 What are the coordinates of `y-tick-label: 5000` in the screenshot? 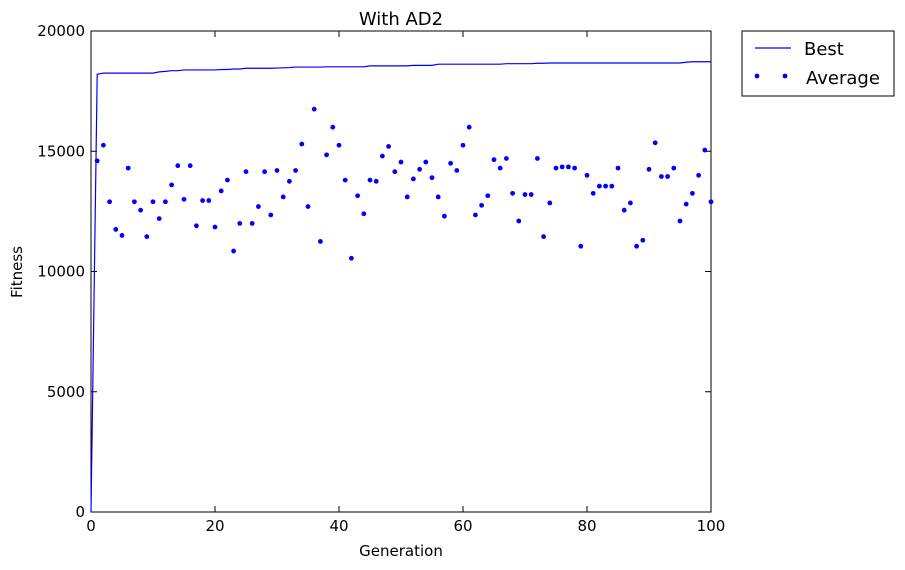 It's located at (66, 392).